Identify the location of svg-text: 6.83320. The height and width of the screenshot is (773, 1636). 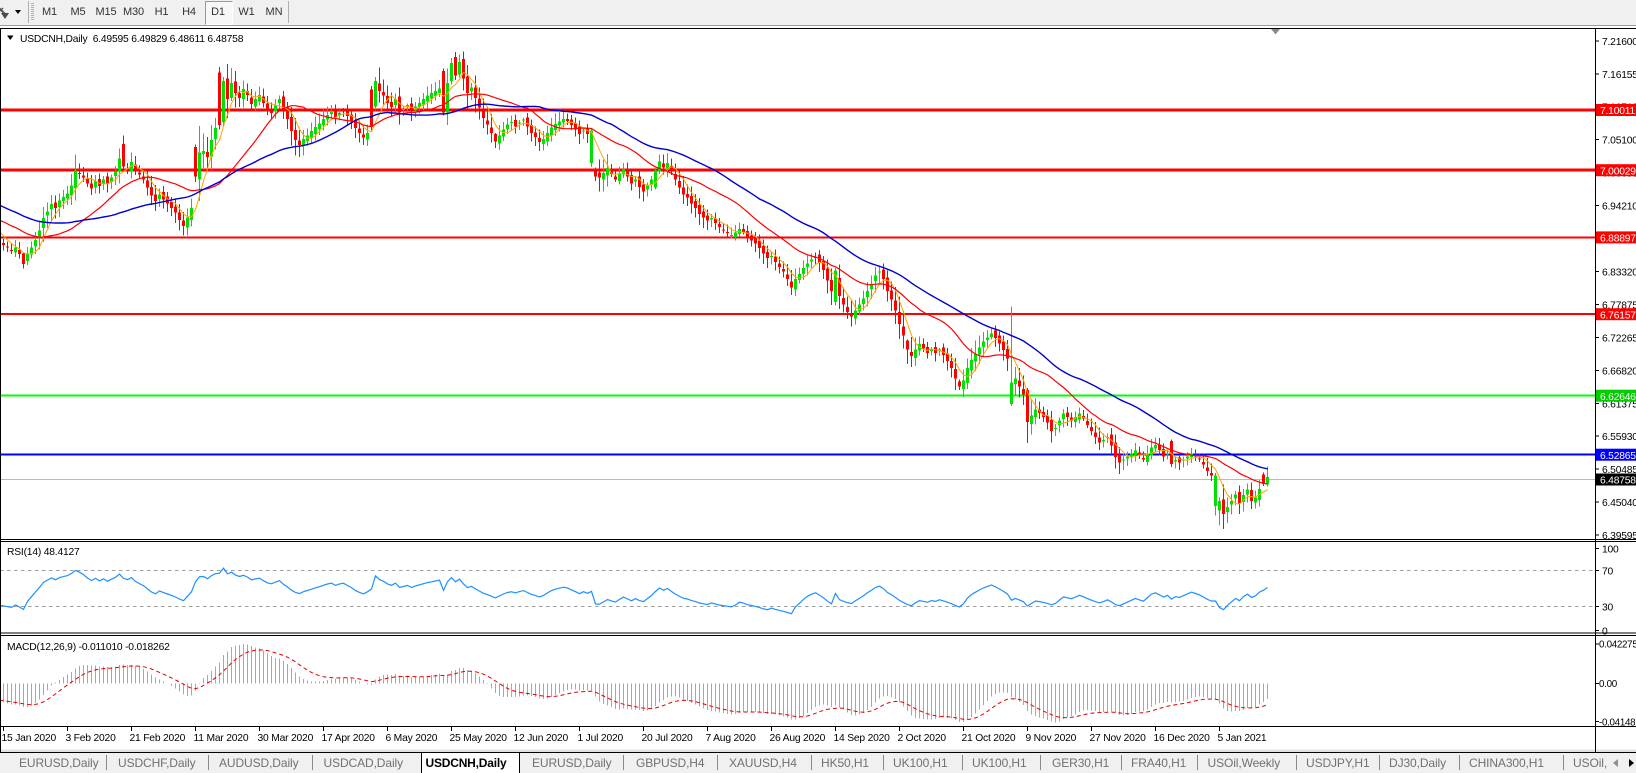
(1619, 273).